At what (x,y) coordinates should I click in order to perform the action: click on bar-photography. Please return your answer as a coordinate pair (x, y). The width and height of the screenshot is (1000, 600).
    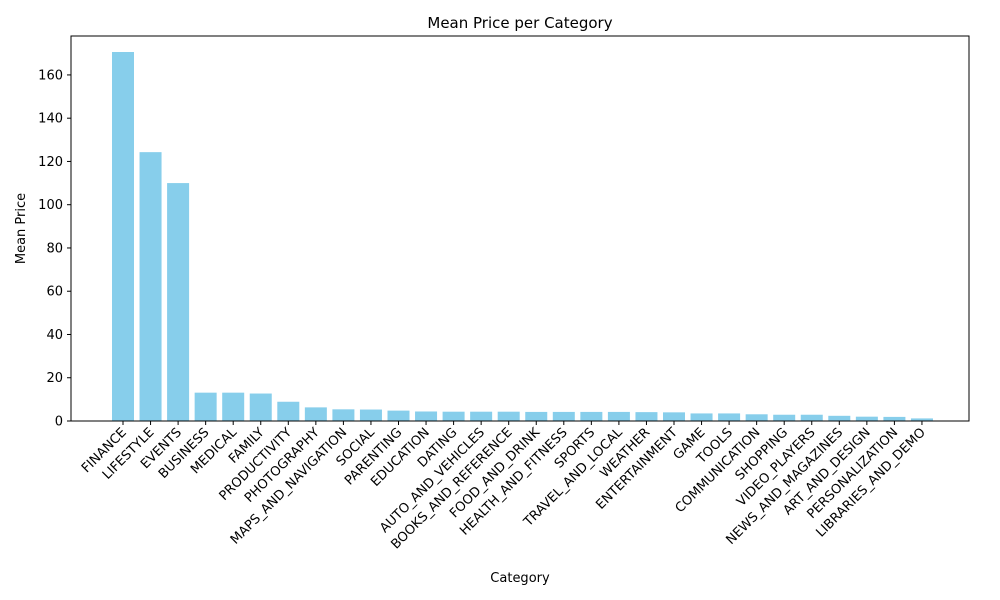
    Looking at the image, I should click on (315, 414).